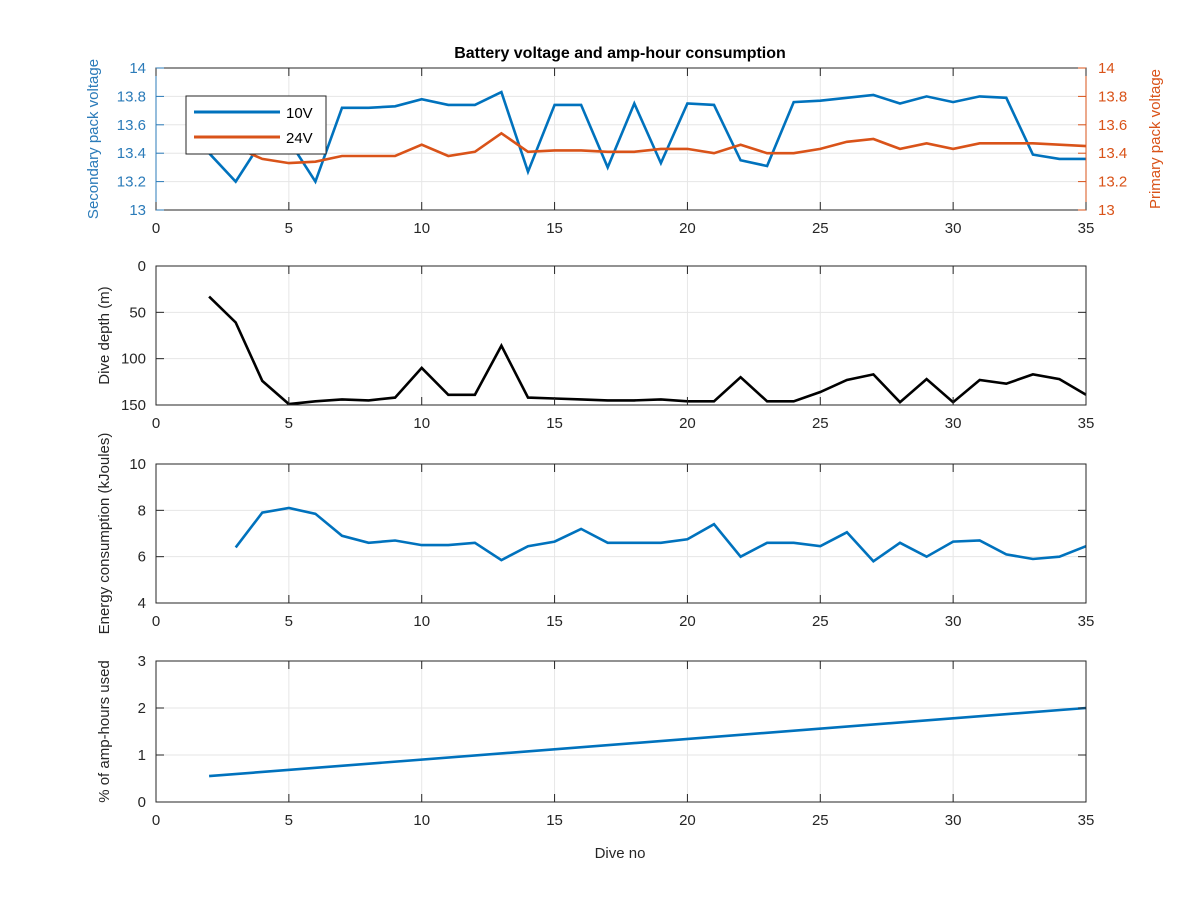 This screenshot has width=1200, height=900. Describe the element at coordinates (1106, 68) in the screenshot. I see `right-y-tick-label: 14` at that location.